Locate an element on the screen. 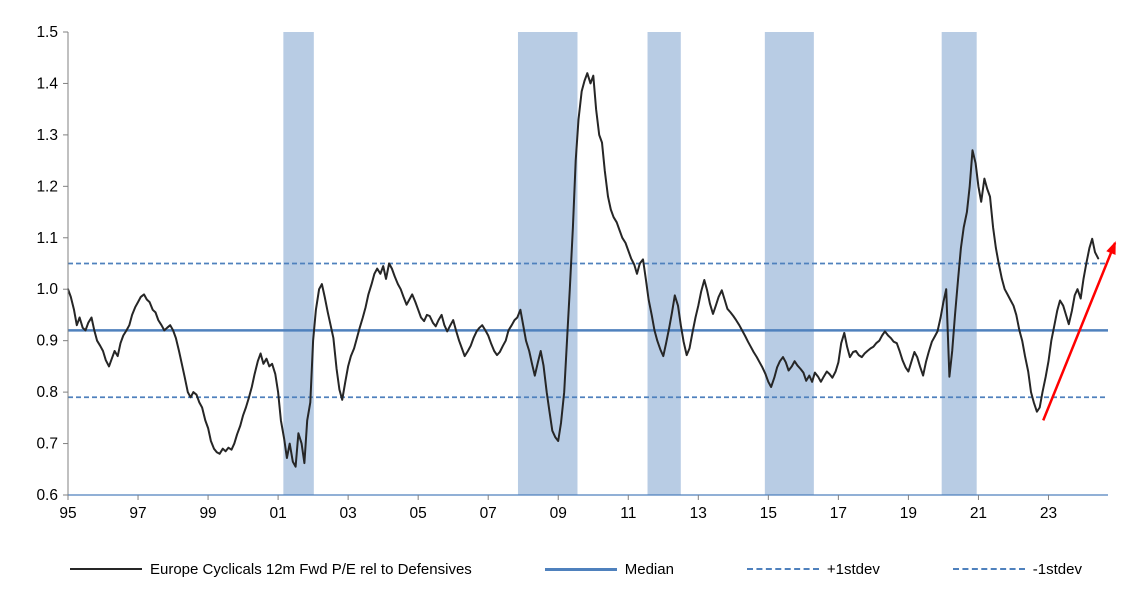 Image resolution: width=1140 pixels, height=612 pixels. x-tick-label: 07 is located at coordinates (488, 513).